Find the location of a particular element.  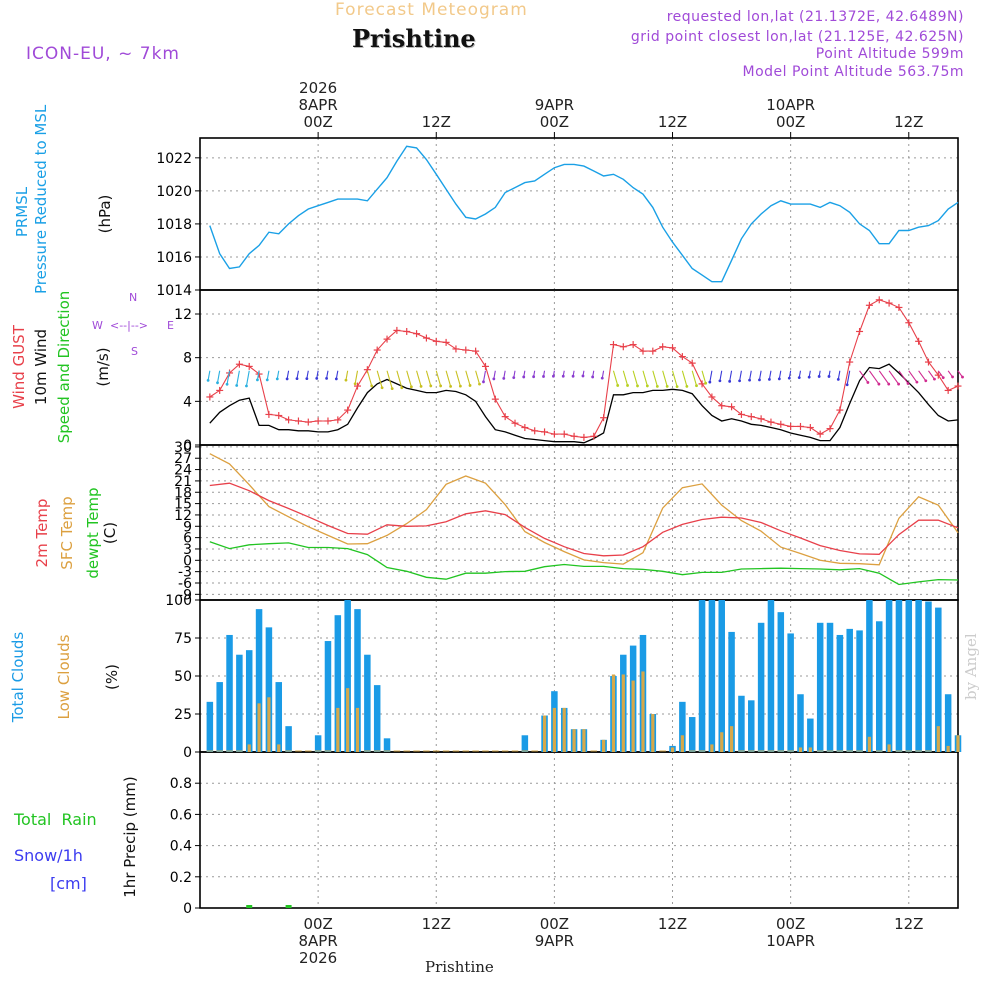

y-tick-label: -3 is located at coordinates (185, 573).